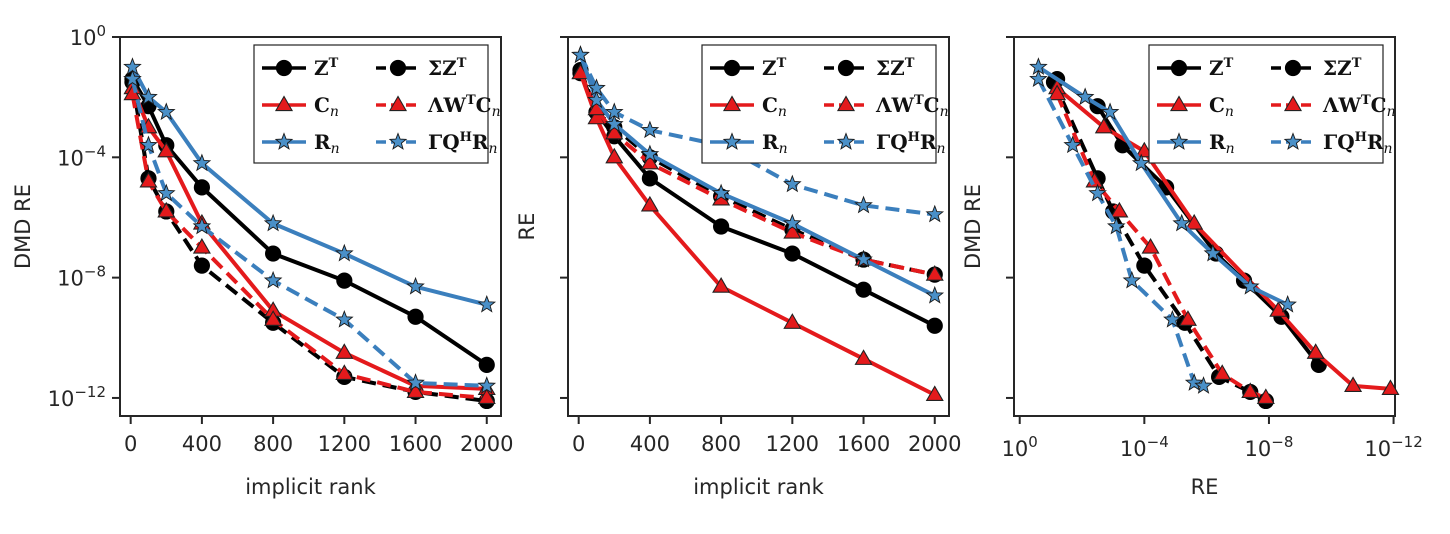 The image size is (1450, 534). What do you see at coordinates (912, 106) in the screenshot?
I see `legend-label: ΛWTCn` at bounding box center [912, 106].